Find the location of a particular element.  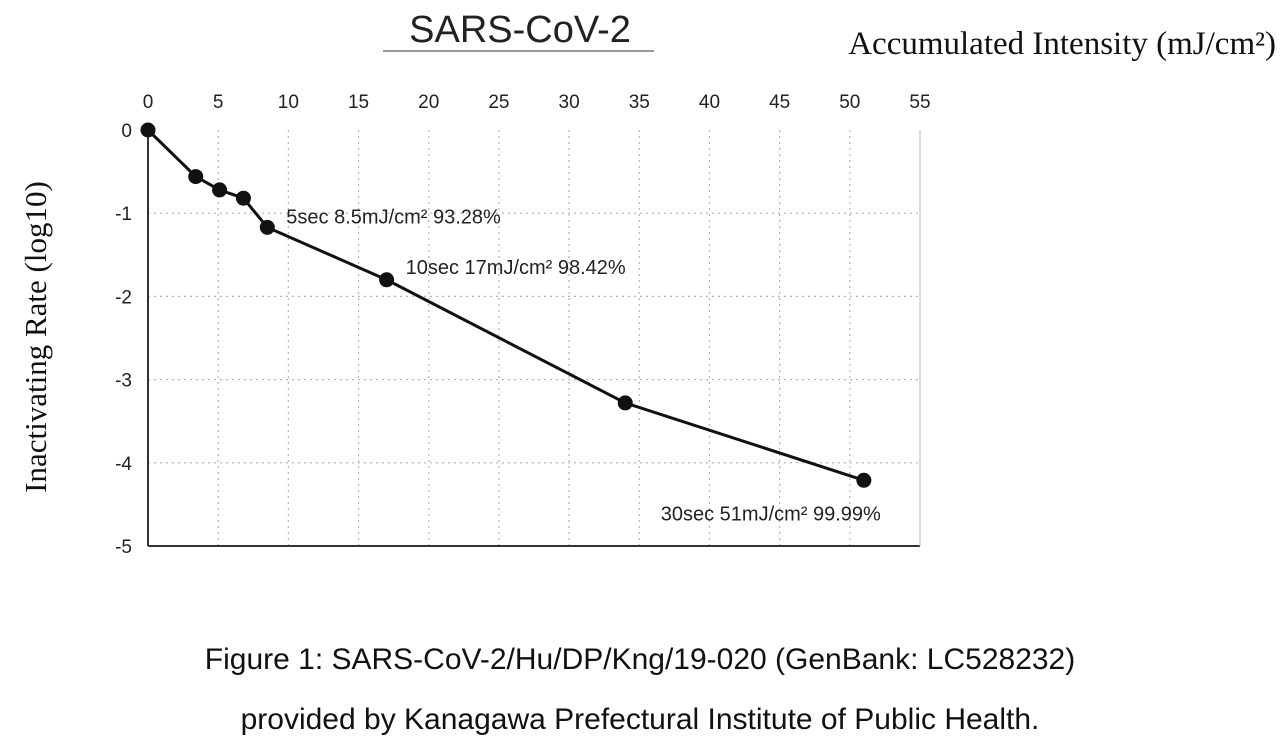

annotation-label: 30sec 51mJ/cm² 99.99% is located at coordinates (771, 514).